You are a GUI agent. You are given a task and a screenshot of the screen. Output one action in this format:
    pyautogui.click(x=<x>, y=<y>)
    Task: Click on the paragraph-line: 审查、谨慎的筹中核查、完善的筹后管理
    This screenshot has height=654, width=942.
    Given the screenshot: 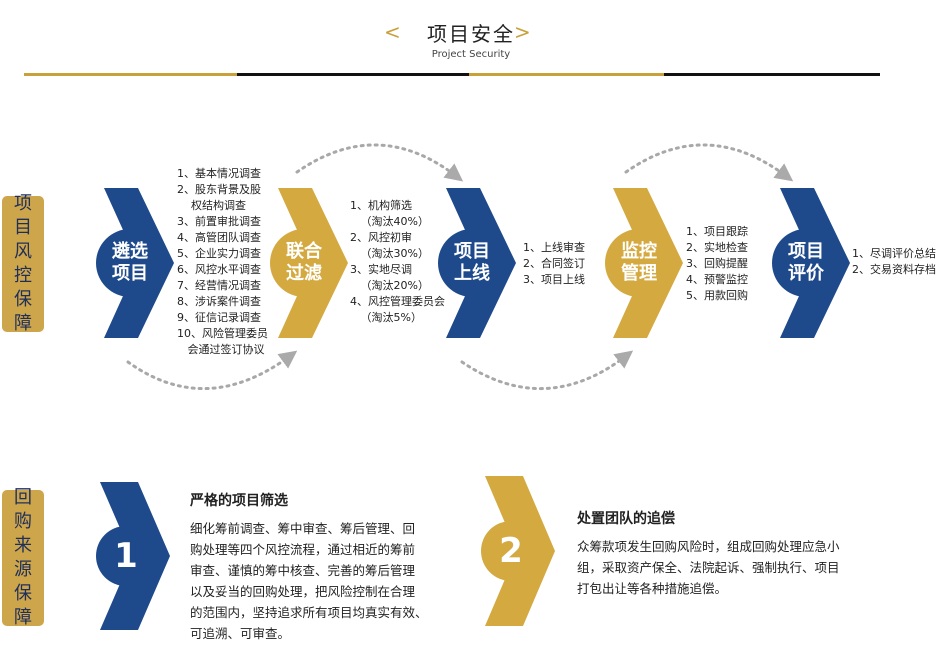 What is the action you would take?
    pyautogui.click(x=303, y=570)
    